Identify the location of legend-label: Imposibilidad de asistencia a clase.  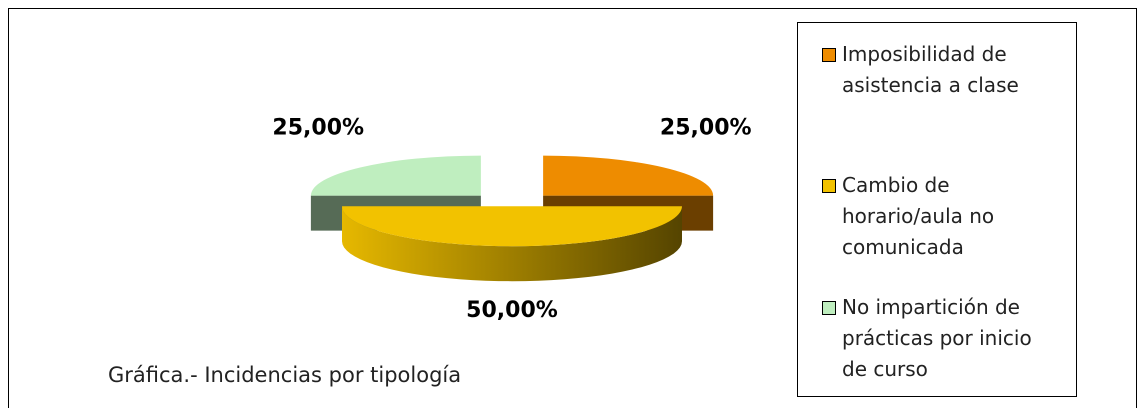
(930, 69).